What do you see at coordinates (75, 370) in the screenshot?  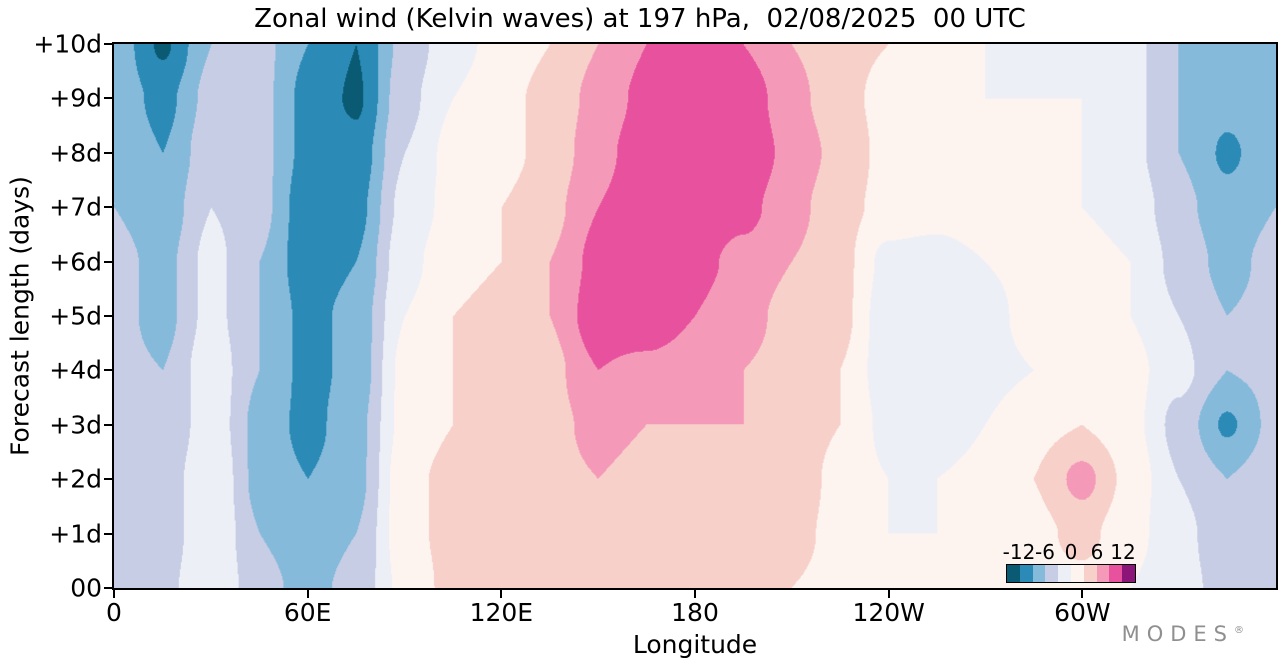 I see `y-tick-label: +4d` at bounding box center [75, 370].